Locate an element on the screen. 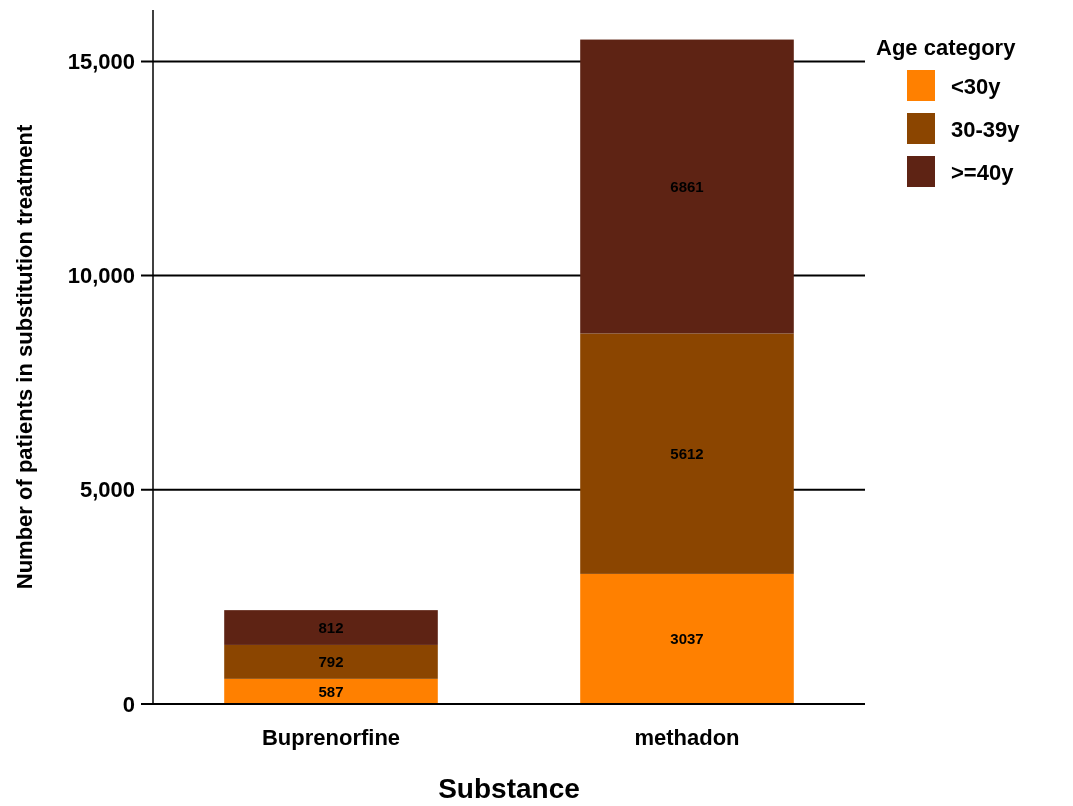 The width and height of the screenshot is (1073, 806). y-tick-label: 10,000 is located at coordinates (101, 276).